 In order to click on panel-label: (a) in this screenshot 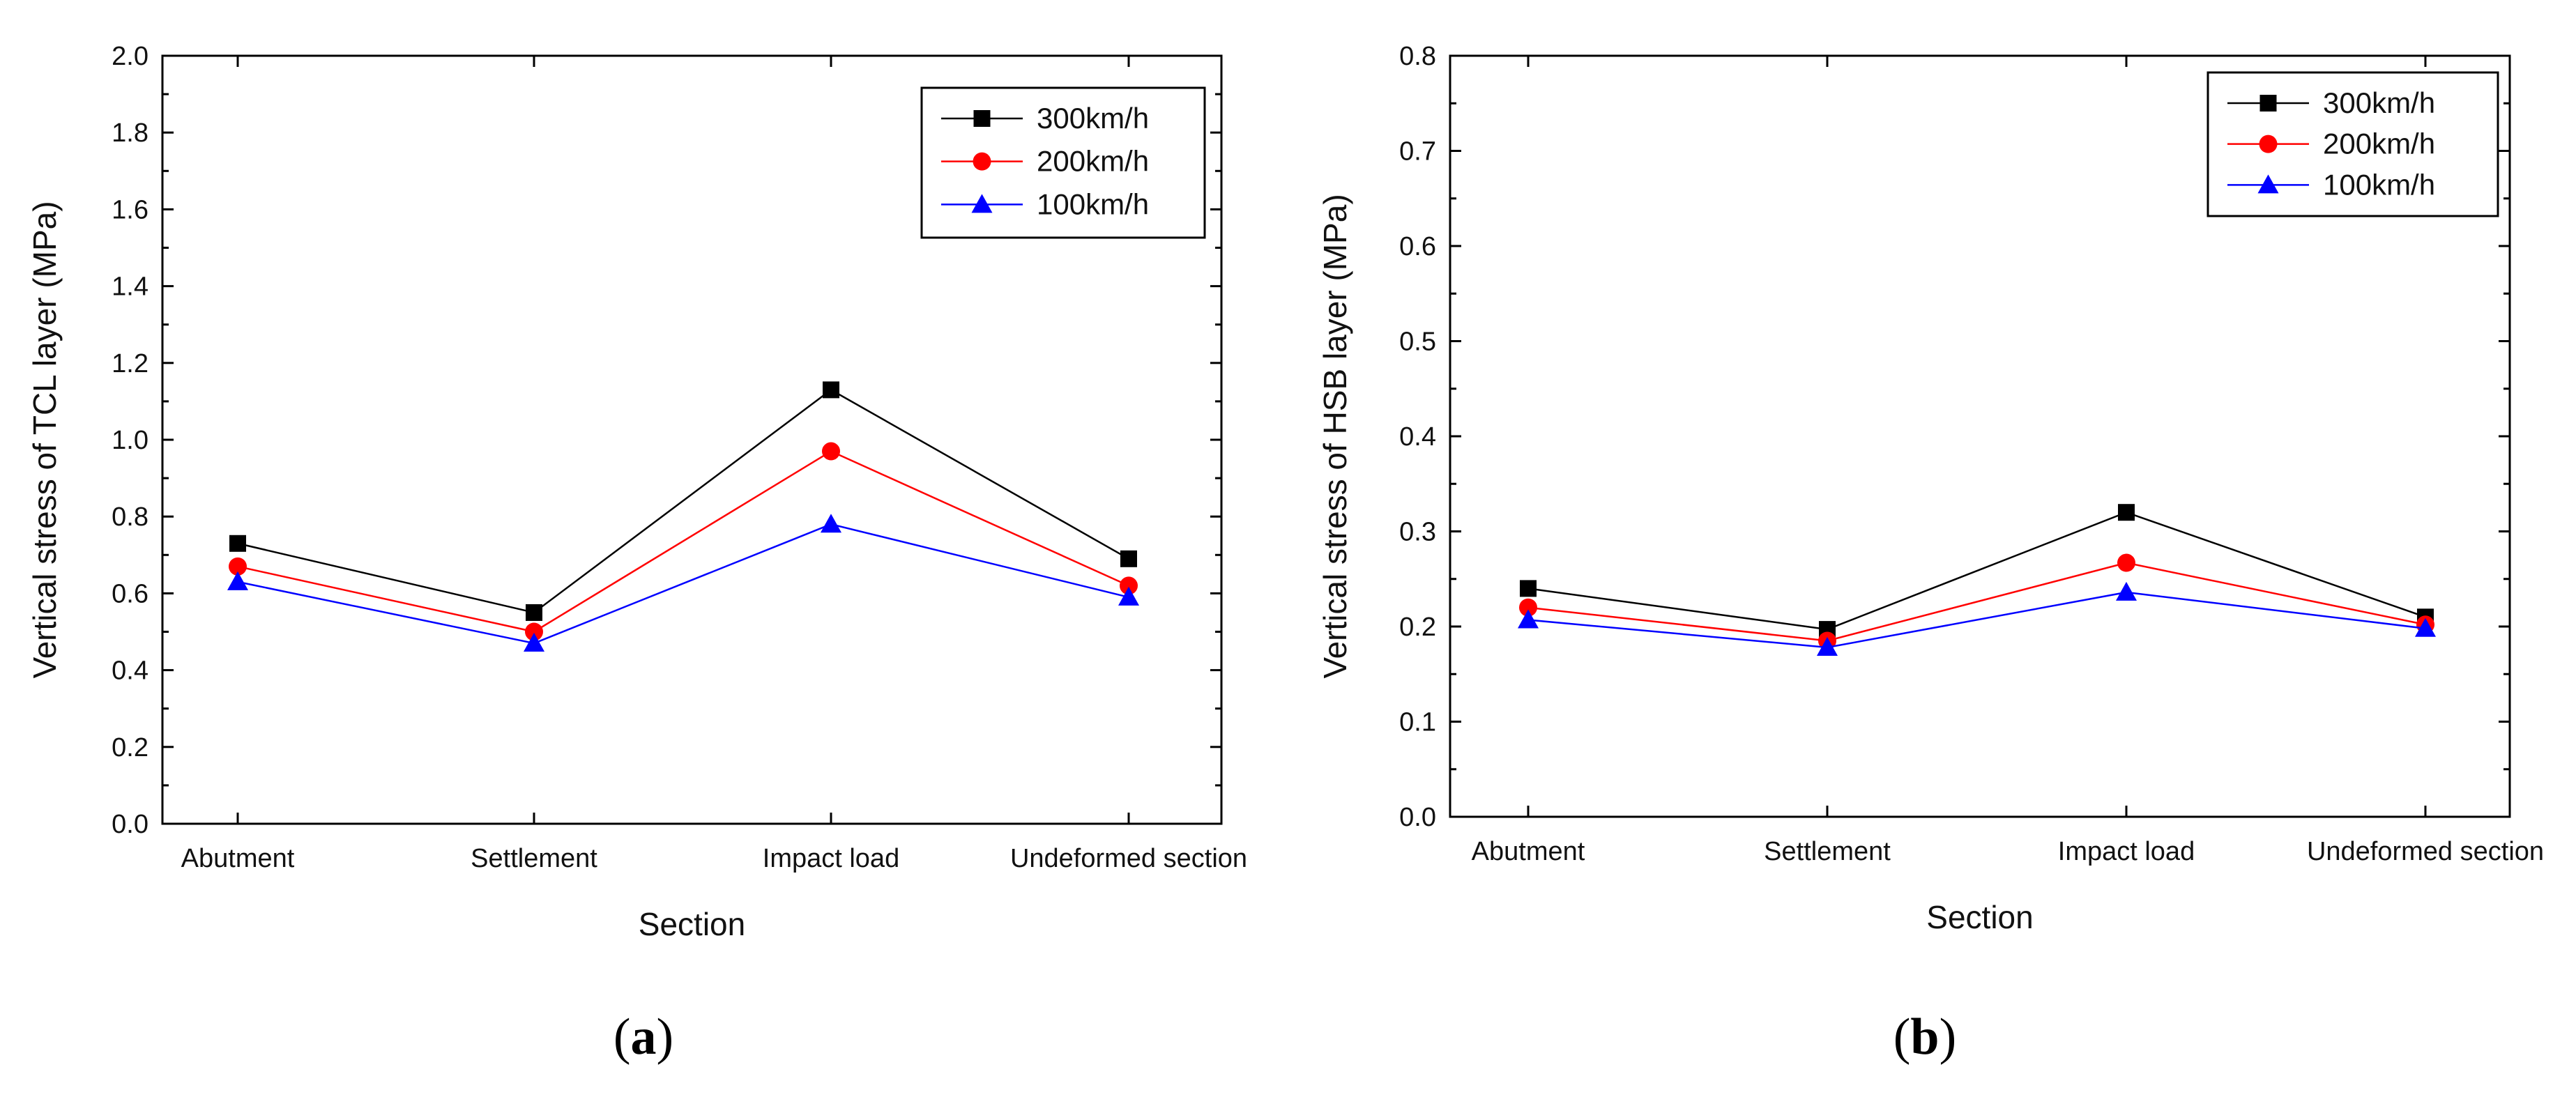, I will do `click(643, 1037)`.